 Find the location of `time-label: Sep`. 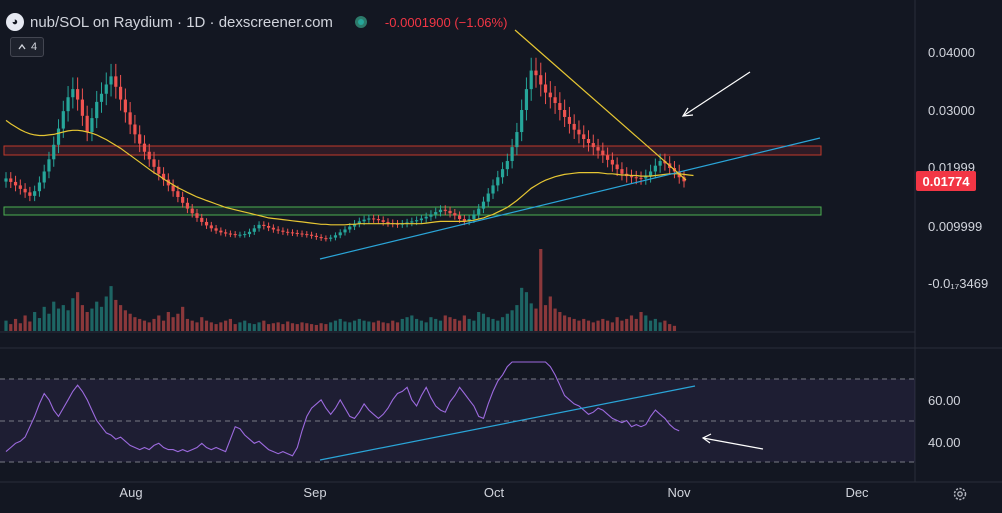

time-label: Sep is located at coordinates (314, 492).